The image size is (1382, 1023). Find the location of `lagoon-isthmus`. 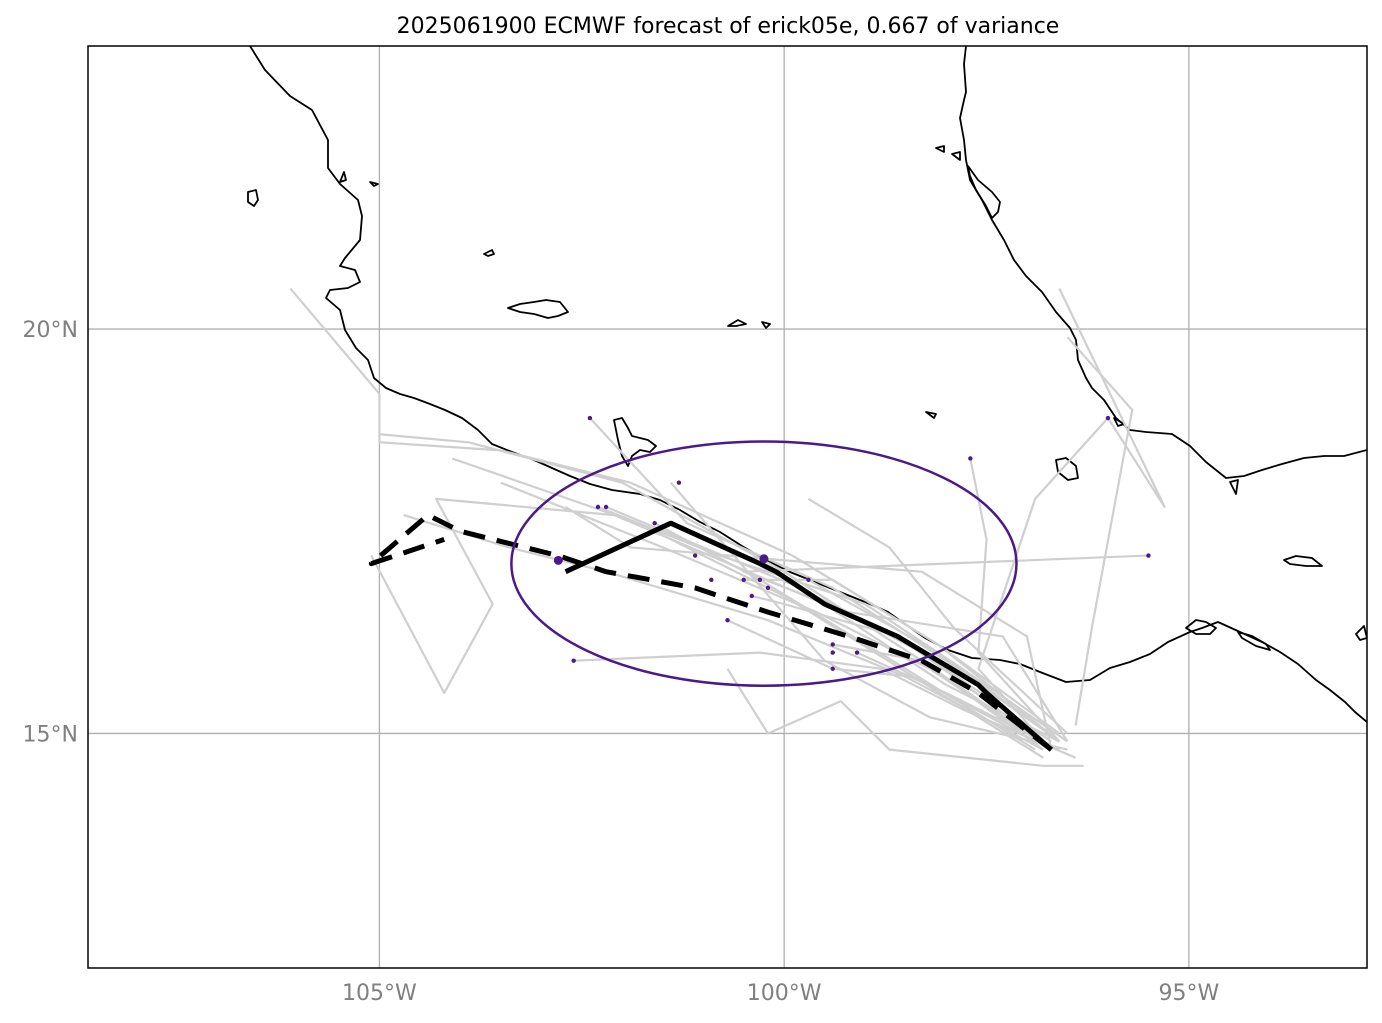

lagoon-isthmus is located at coordinates (1201, 627).